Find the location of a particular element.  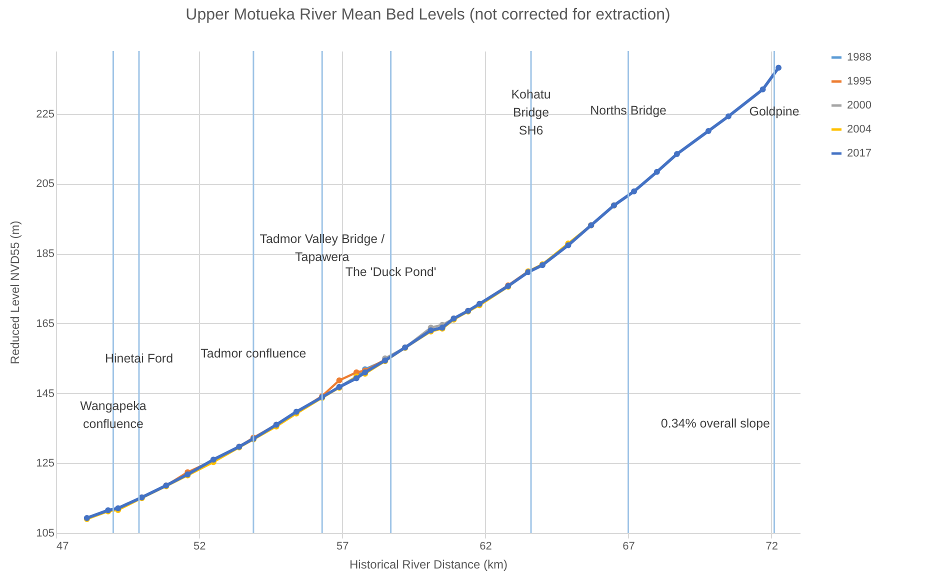

ref-line-label: The 'Duck Pond' is located at coordinates (390, 271).